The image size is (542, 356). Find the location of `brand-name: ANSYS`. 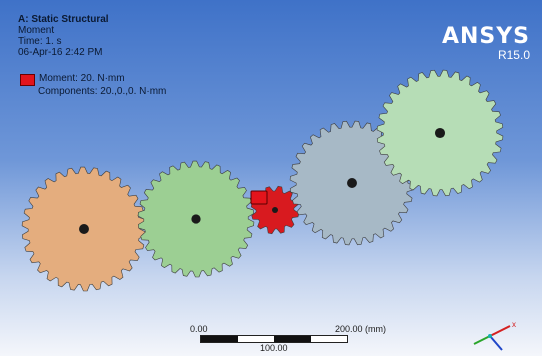

brand-name: ANSYS is located at coordinates (485, 36).